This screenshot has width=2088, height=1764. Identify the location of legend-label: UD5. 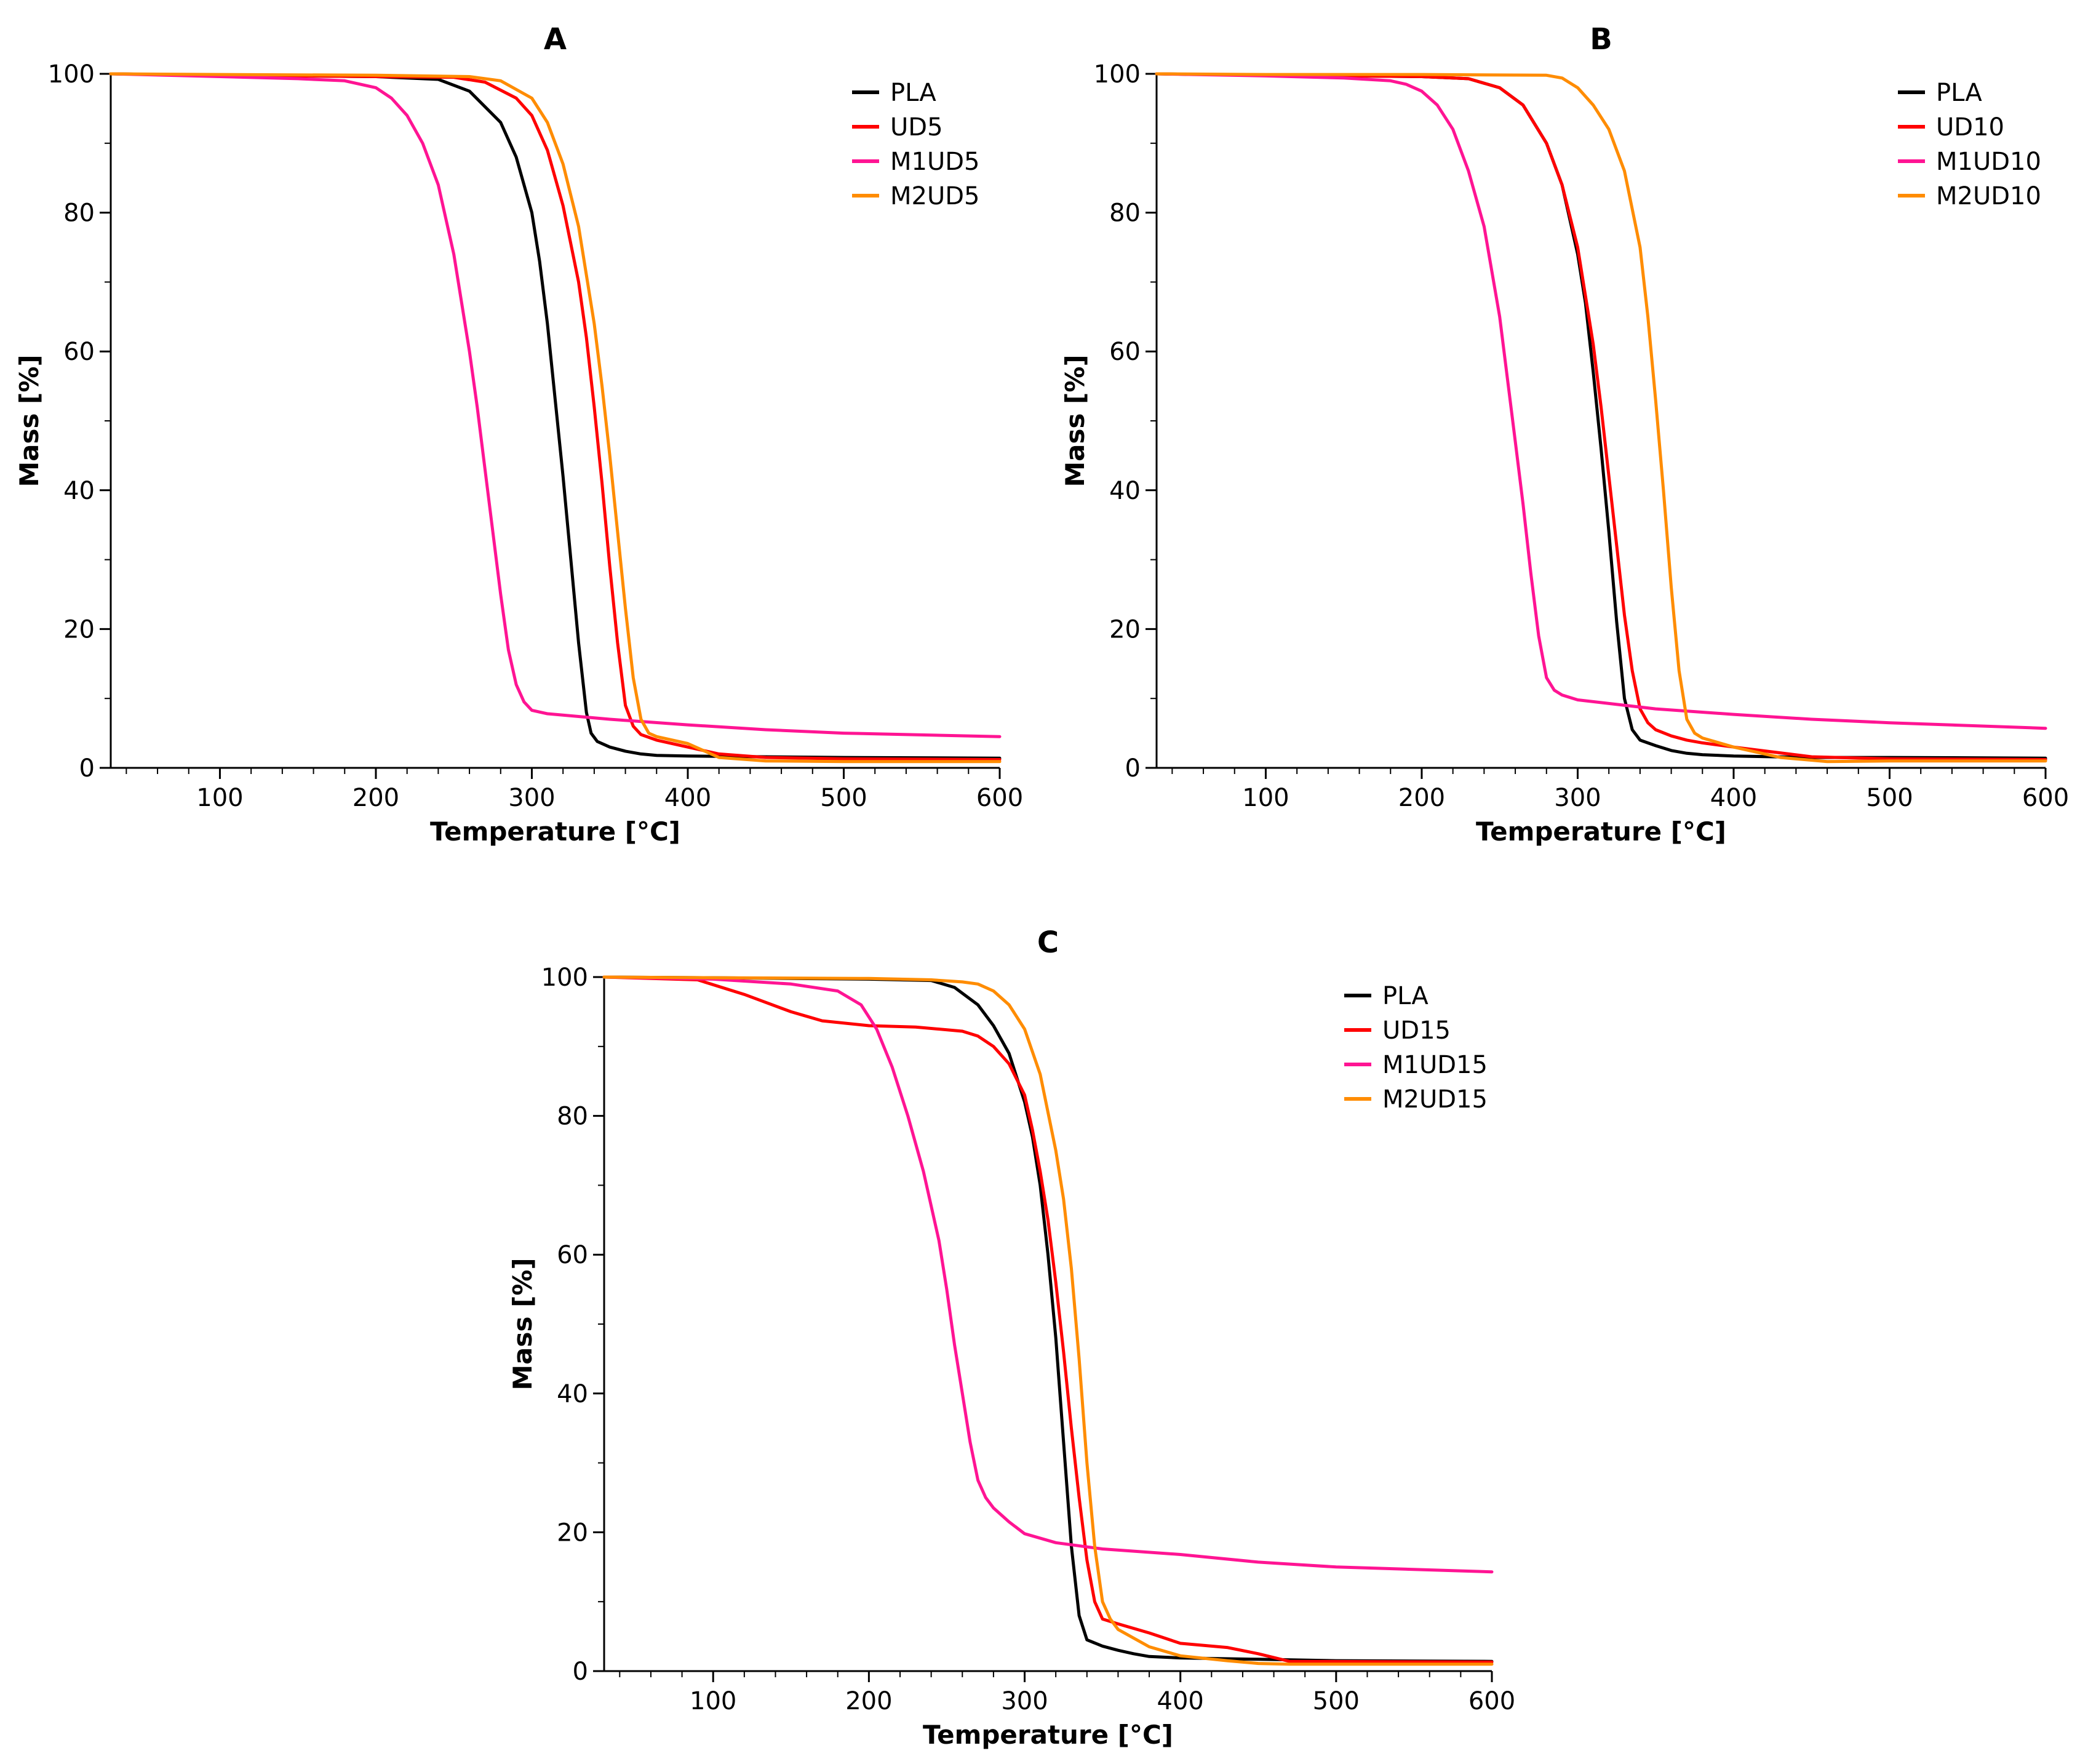
(917, 127).